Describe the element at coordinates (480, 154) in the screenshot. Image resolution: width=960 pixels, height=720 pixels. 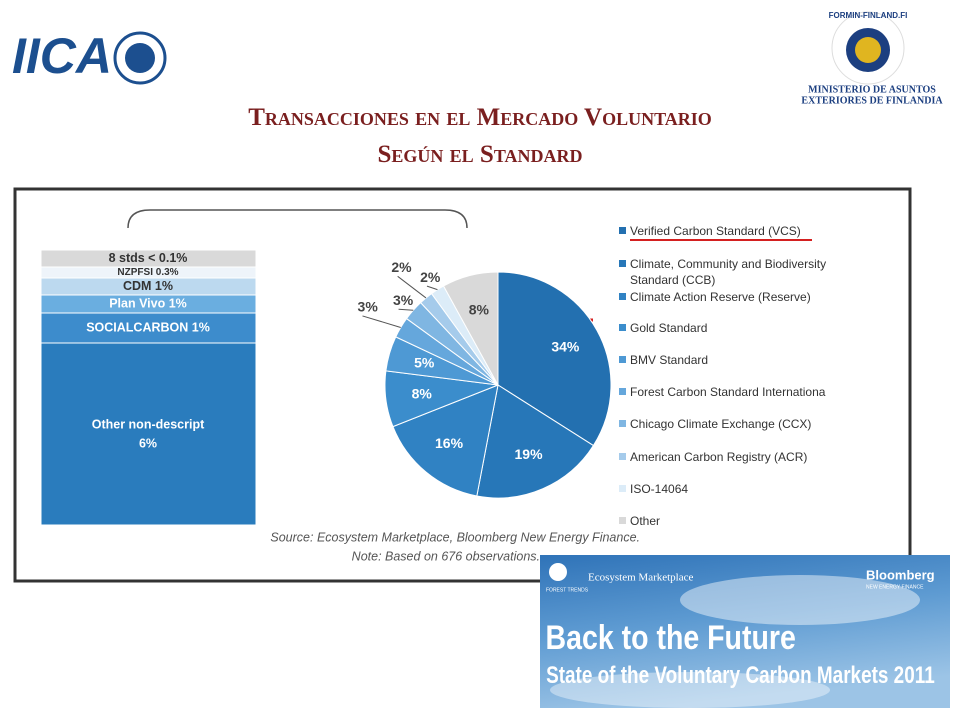
I see `title: Según el Standard` at that location.